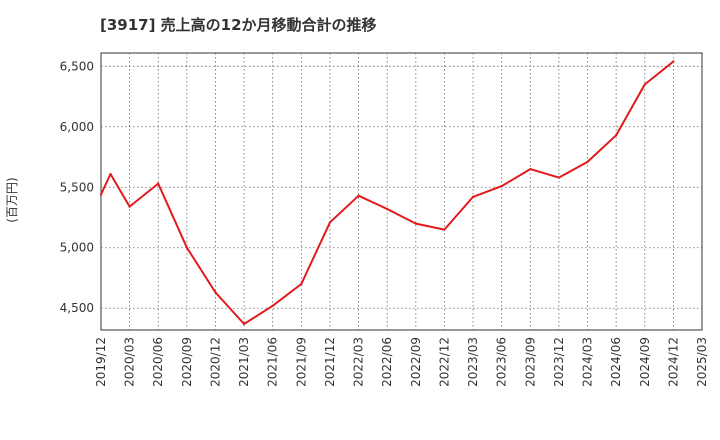 Image resolution: width=720 pixels, height=440 pixels. Describe the element at coordinates (673, 362) in the screenshot. I see `x-tick-label: 2024/12` at that location.